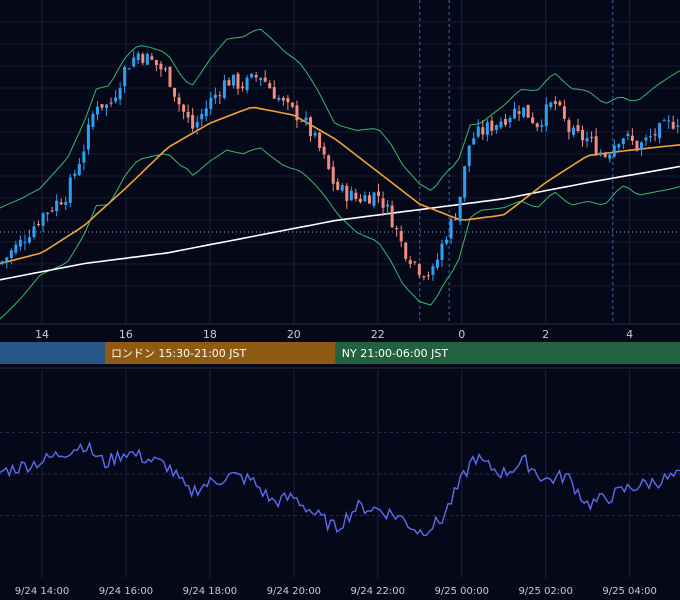 Image resolution: width=680 pixels, height=600 pixels. What do you see at coordinates (210, 591) in the screenshot?
I see `time-x-tick-label: 9/24 18:00` at bounding box center [210, 591].